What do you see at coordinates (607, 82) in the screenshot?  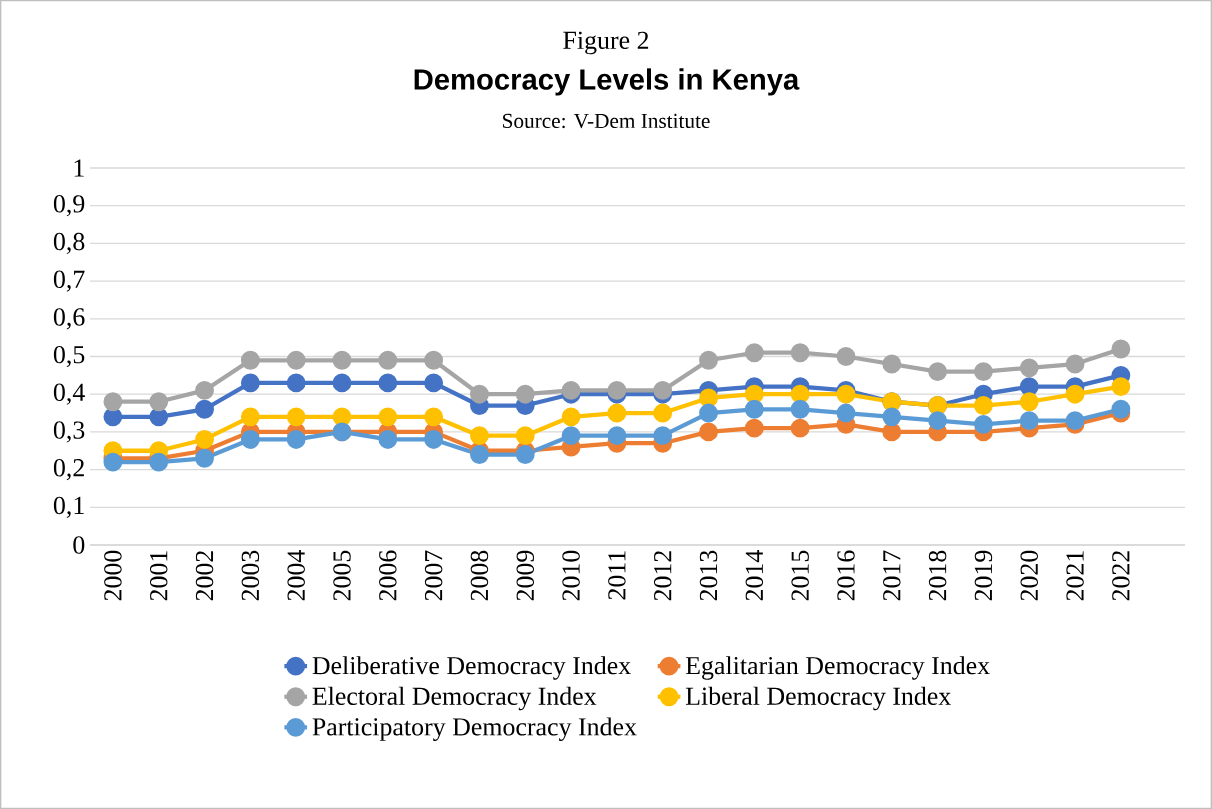 I see `chart-title: Democracy Levels in Kenya` at bounding box center [607, 82].